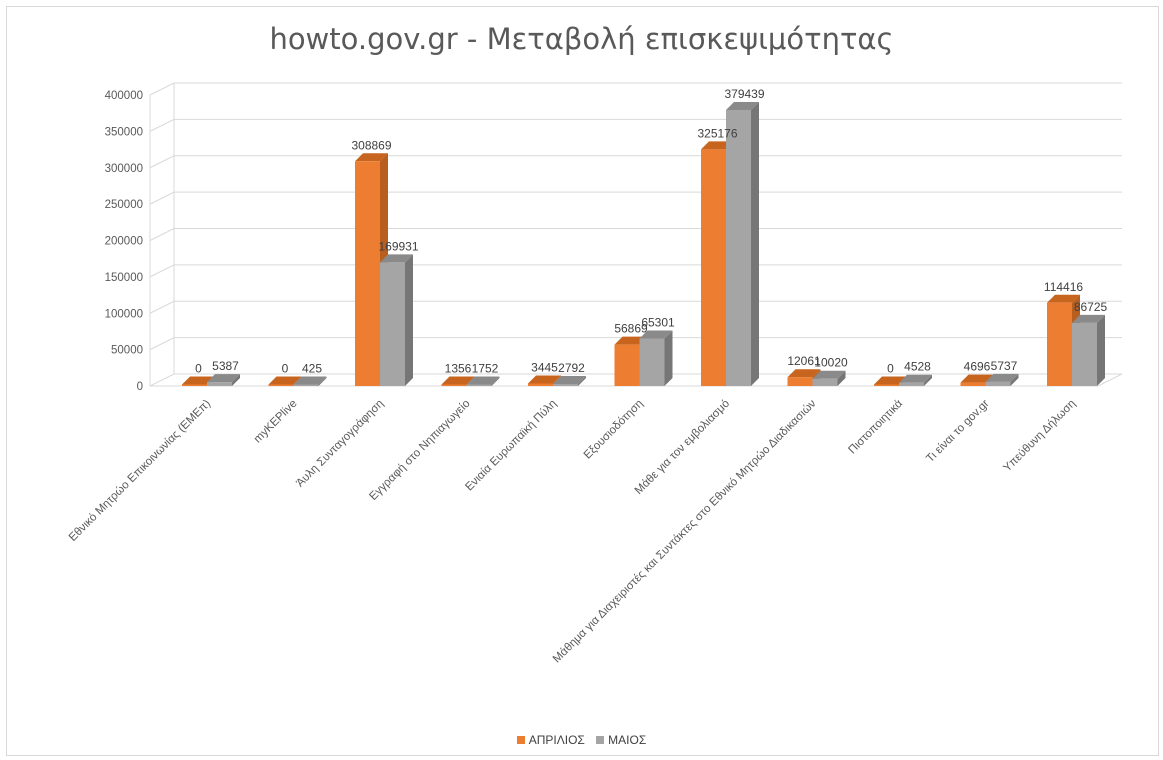  I want to click on x-tick-label: Πιστοποιητικά, so click(875, 426).